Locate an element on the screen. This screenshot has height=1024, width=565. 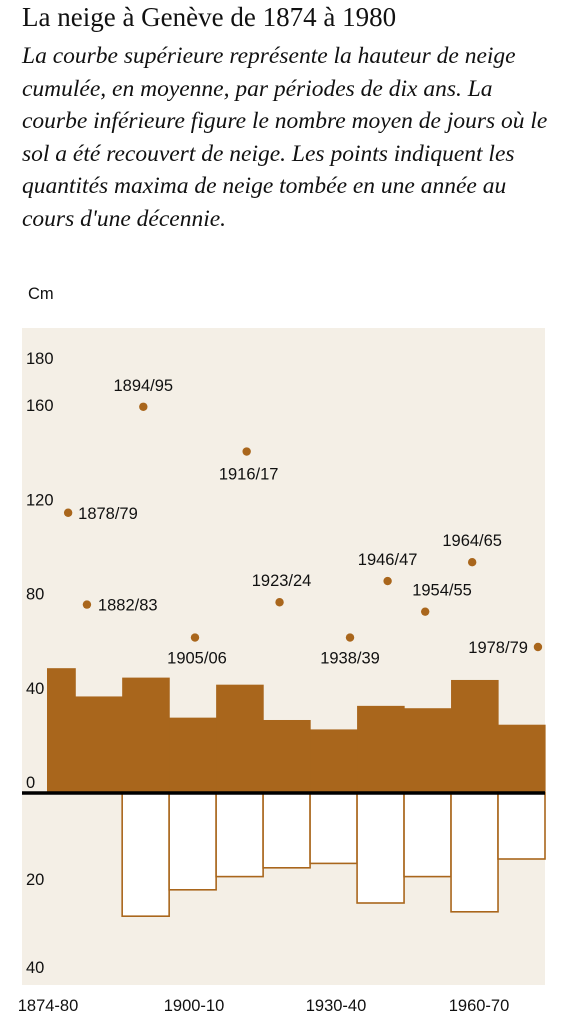
x-axis-ticks: 1874-80 1900-10 1930-40 1960-70 is located at coordinates (264, 1006).